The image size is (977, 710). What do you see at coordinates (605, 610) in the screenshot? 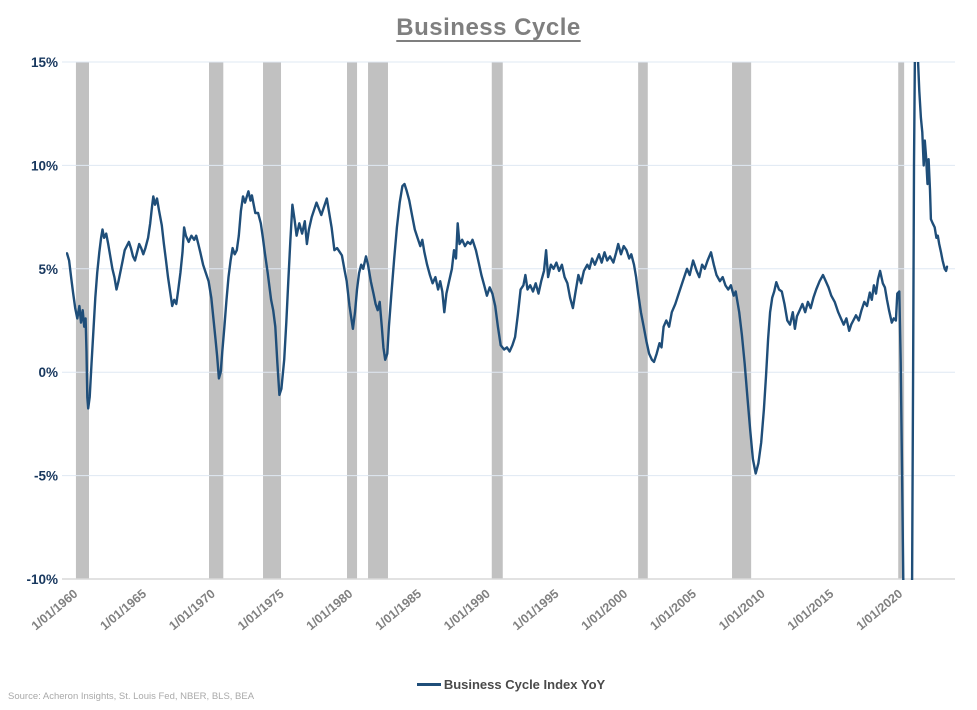
I see `x-tick-label-2000: 1/01/2000` at bounding box center [605, 610].